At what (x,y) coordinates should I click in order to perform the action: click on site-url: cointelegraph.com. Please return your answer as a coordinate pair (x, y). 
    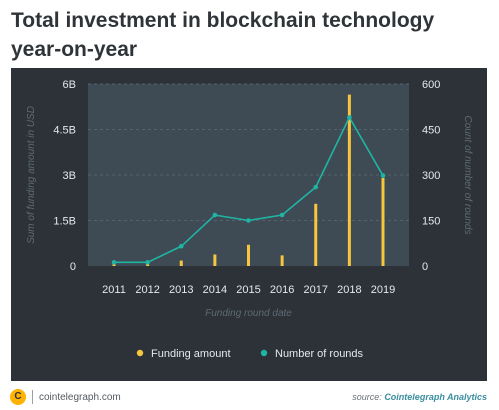
    Looking at the image, I should click on (80, 397).